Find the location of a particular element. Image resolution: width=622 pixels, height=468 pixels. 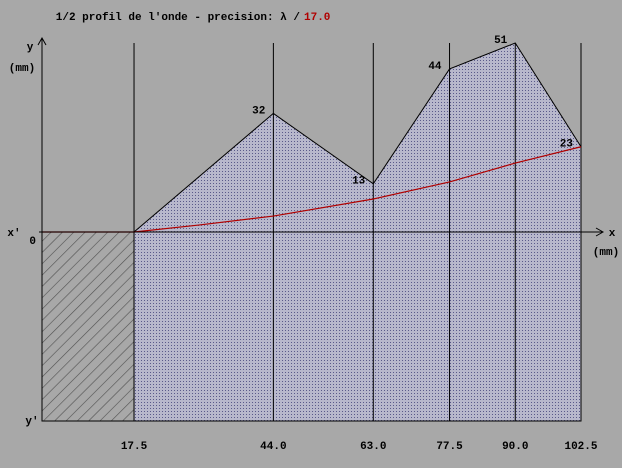

data-label: 23 is located at coordinates (567, 145).